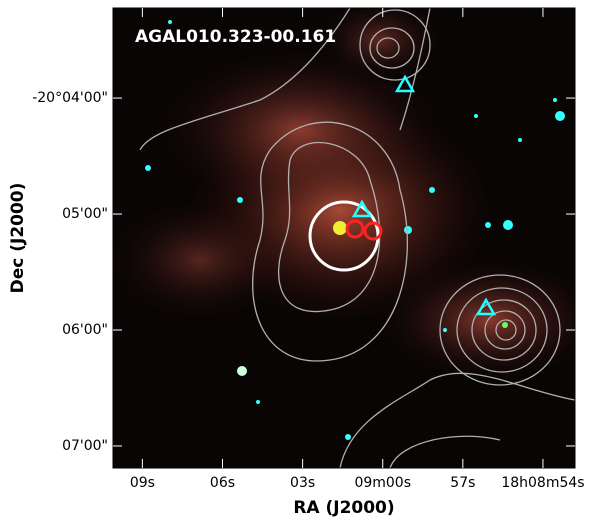 This screenshot has width=607, height=531. What do you see at coordinates (235, 37) in the screenshot?
I see `source-name: AGAL010.323-00.161` at bounding box center [235, 37].